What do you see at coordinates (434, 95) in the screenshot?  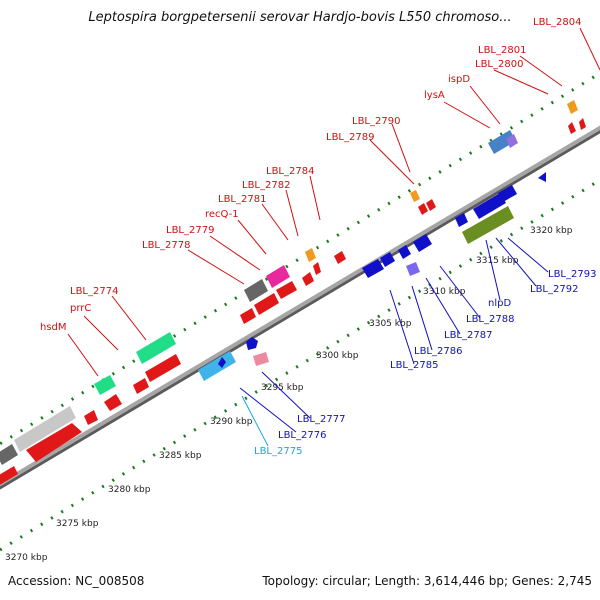 I see `forward-gene-label: lysA` at bounding box center [434, 95].